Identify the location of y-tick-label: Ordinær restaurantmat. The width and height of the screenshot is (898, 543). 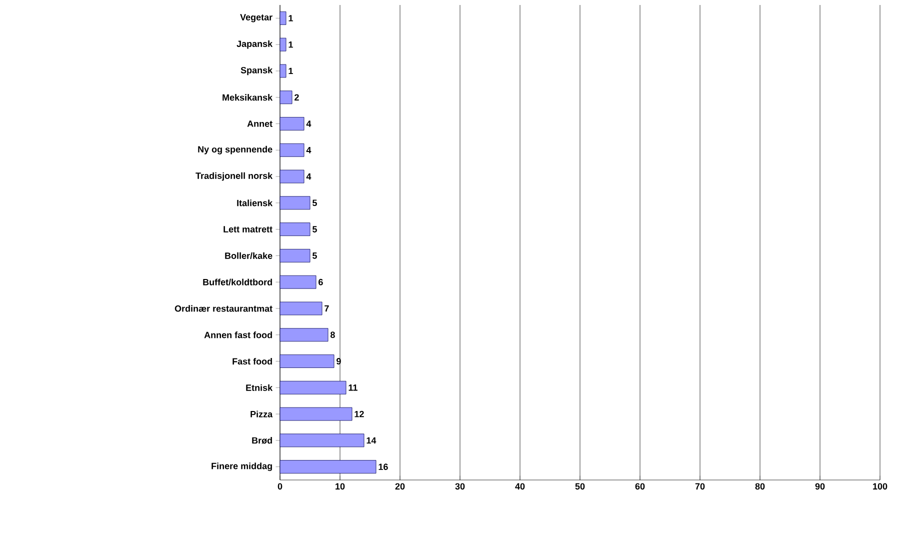
(223, 308).